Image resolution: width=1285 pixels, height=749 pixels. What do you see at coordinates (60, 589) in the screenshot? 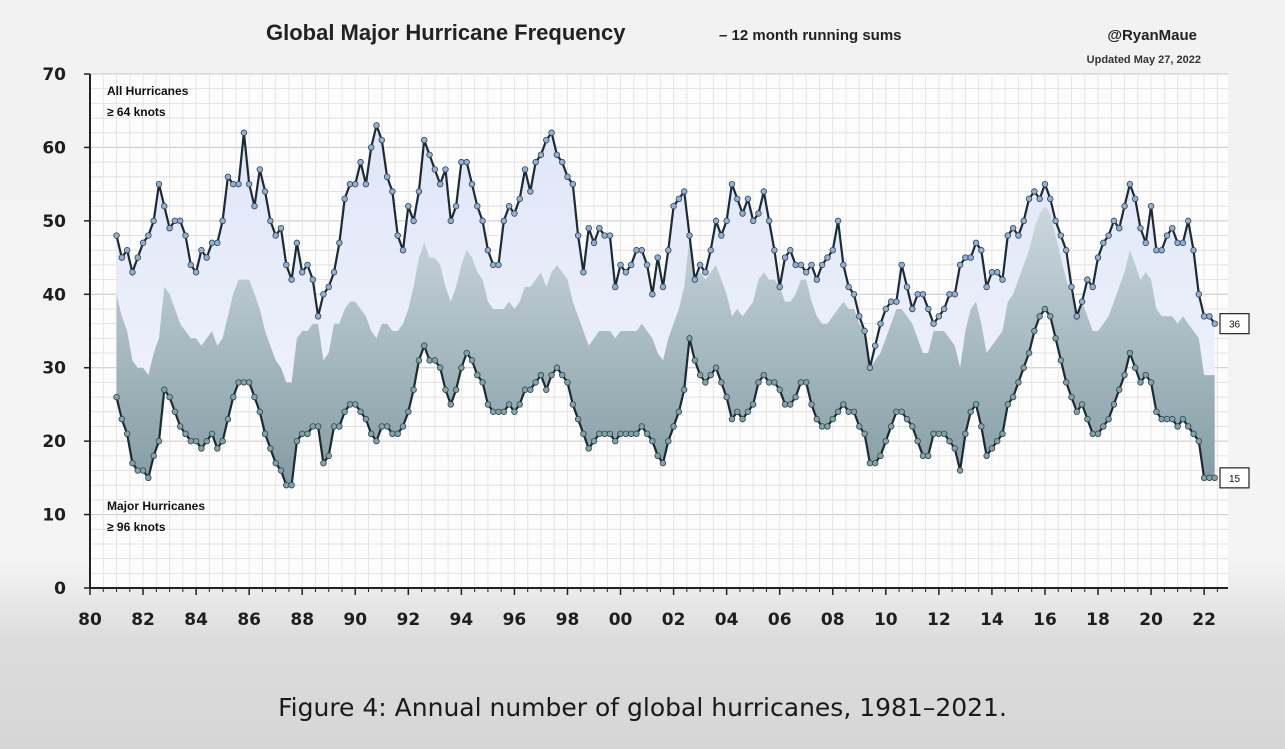
I see `y-tick-label: 0` at bounding box center [60, 589].